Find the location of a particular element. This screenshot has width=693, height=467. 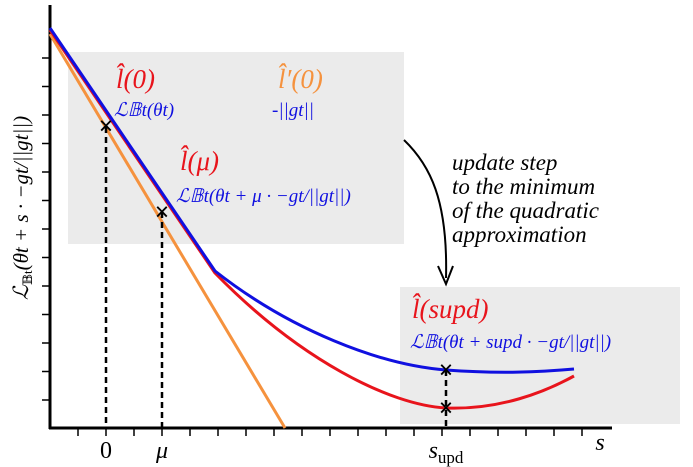

label-l0: l̂(0) is located at coordinates (135, 79).